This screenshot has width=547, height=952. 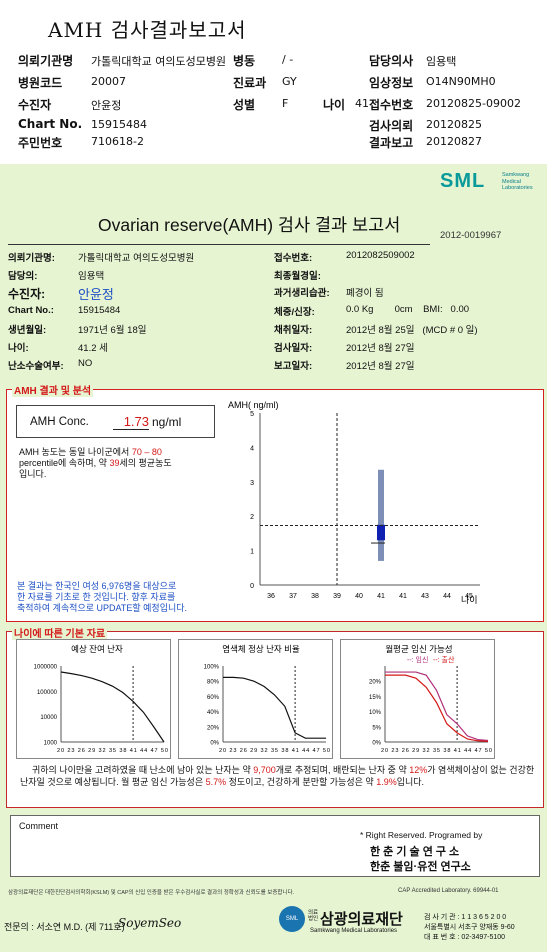 What do you see at coordinates (421, 835) in the screenshot?
I see `rights-text: * Right Reserved. Programed by` at bounding box center [421, 835].